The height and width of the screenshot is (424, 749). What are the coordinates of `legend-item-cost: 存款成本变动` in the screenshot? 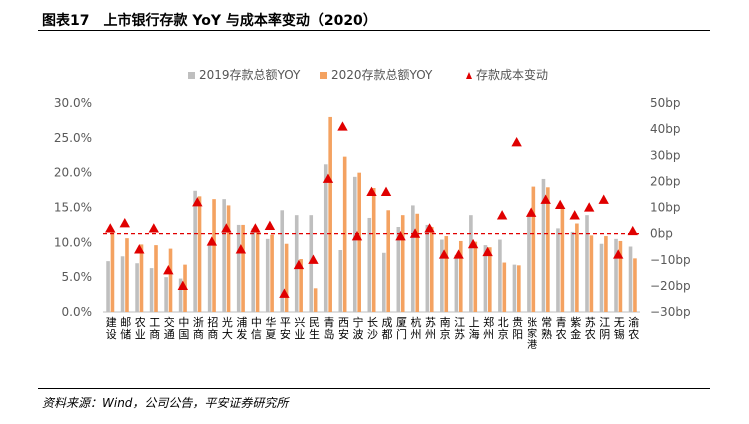 It's located at (507, 74).